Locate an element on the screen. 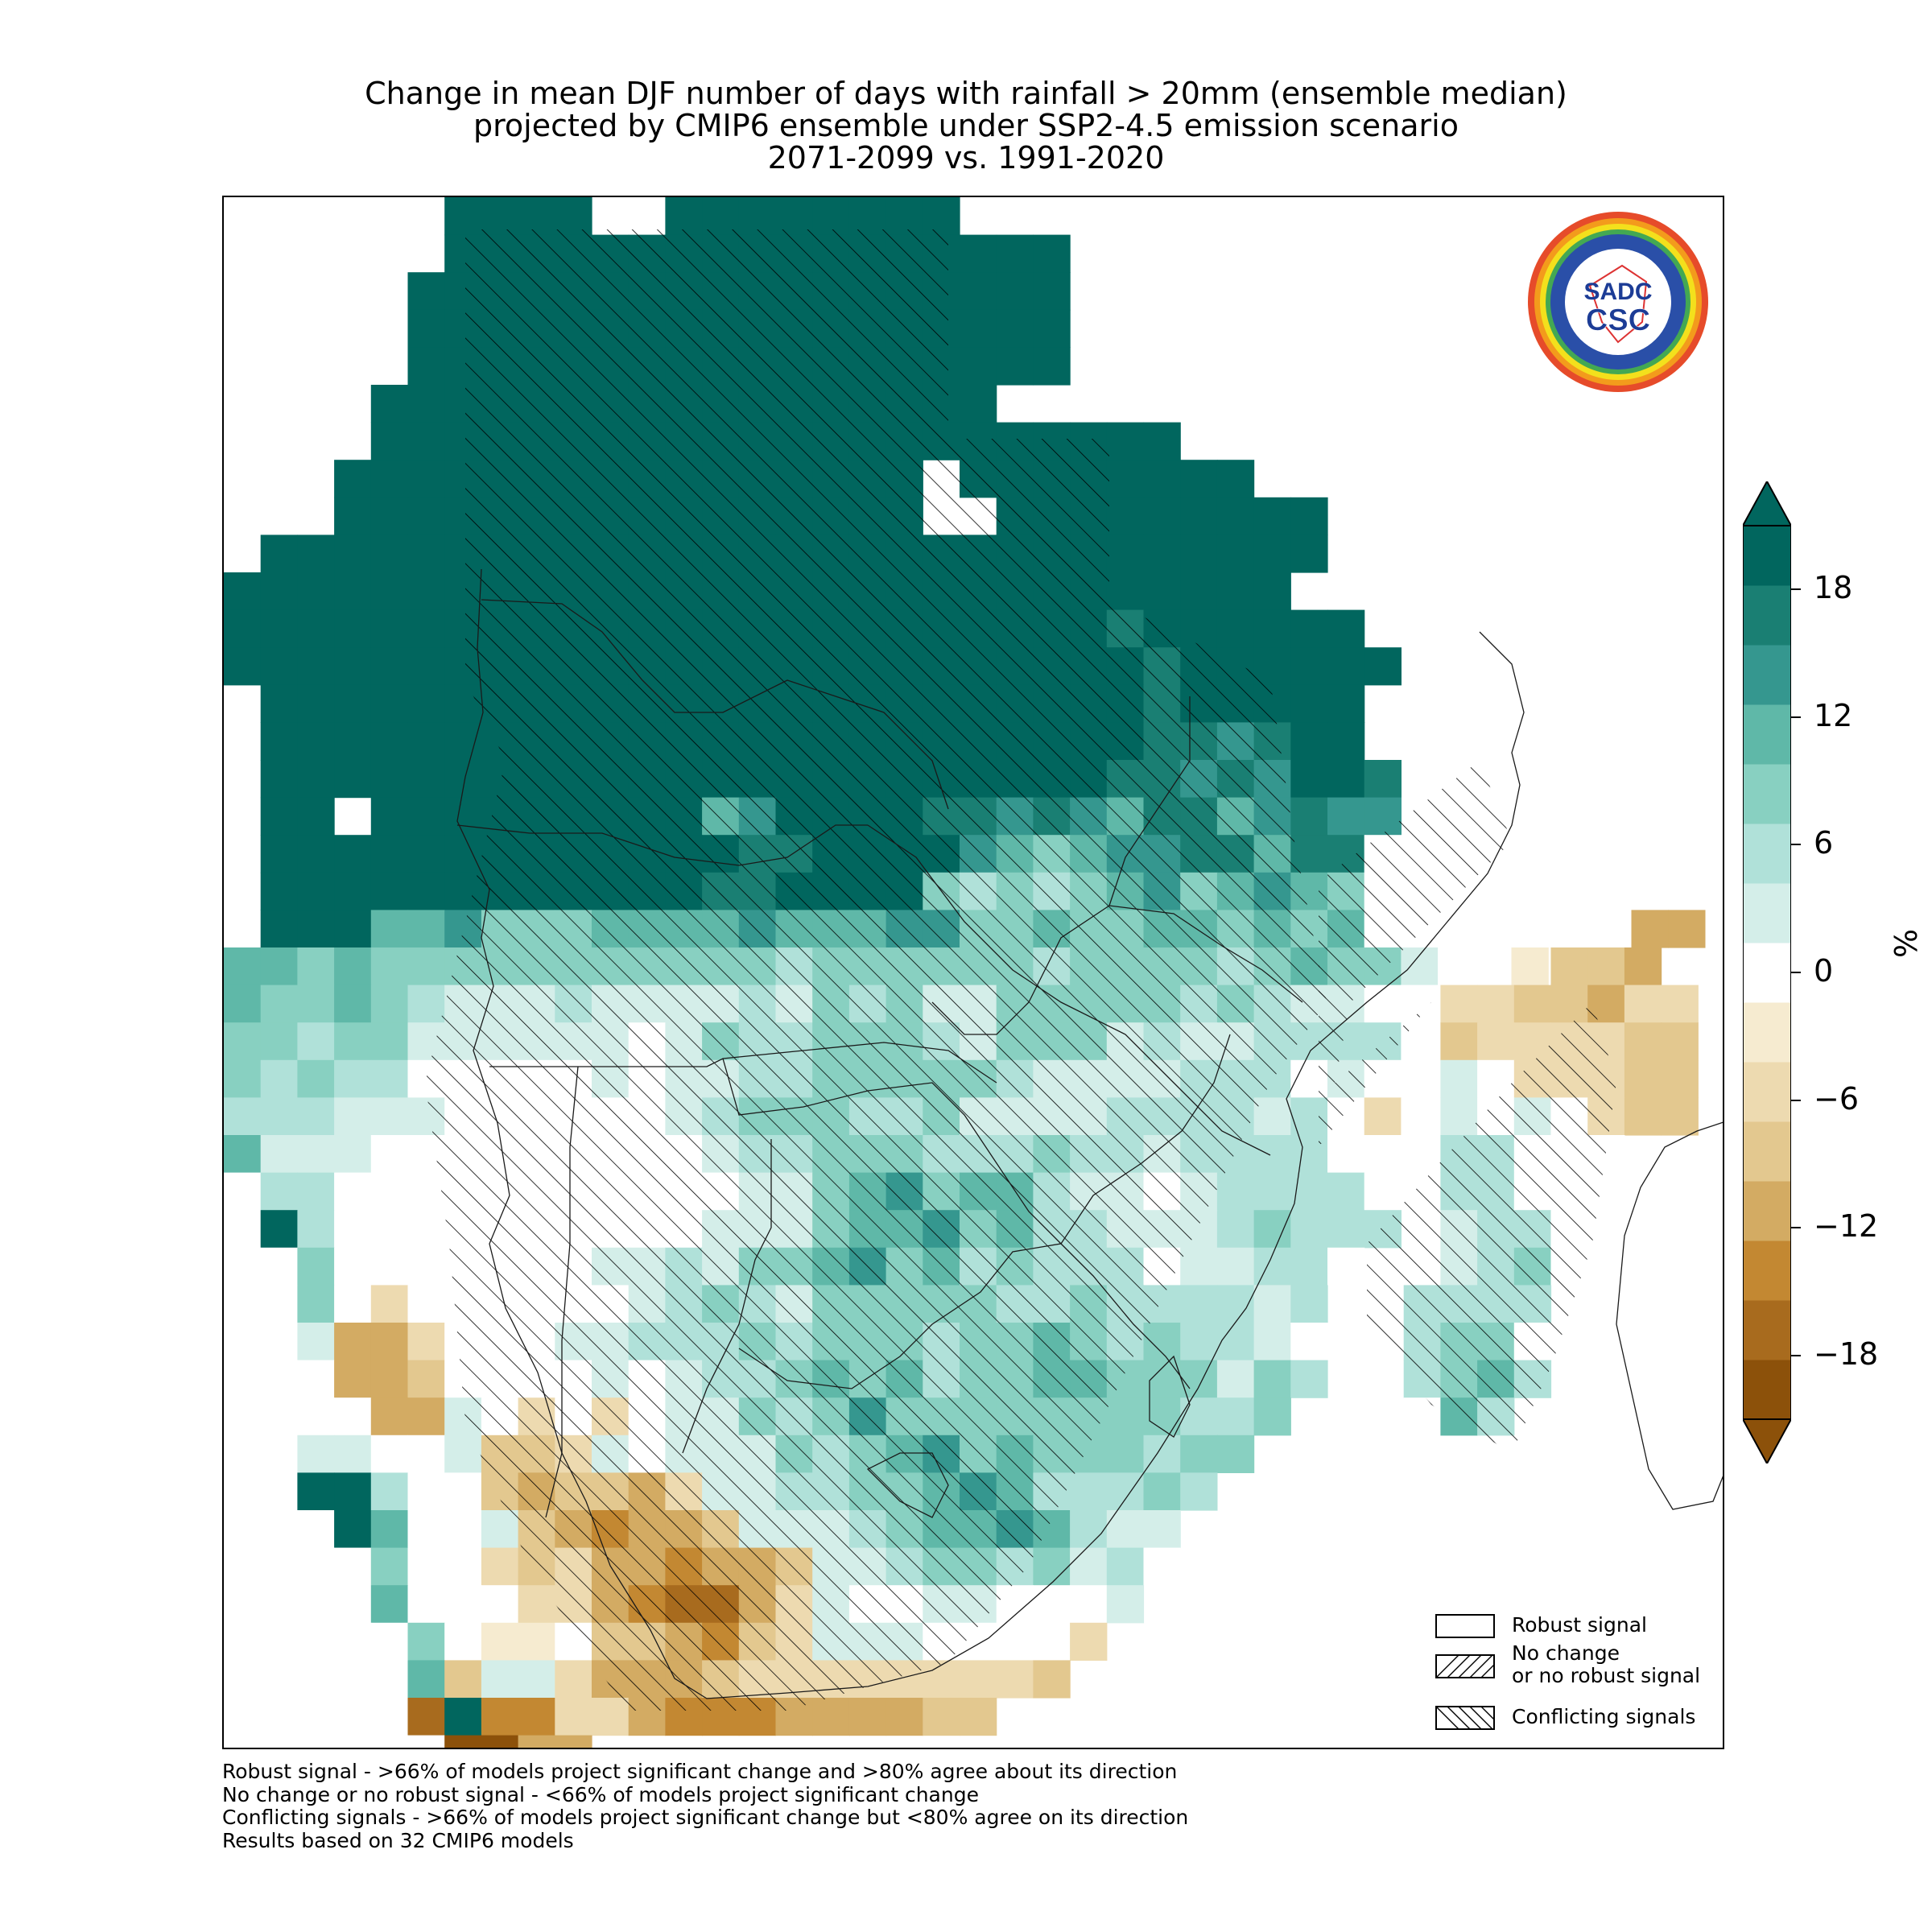  legend-label-nochange-1: No change is located at coordinates (1566, 1653).